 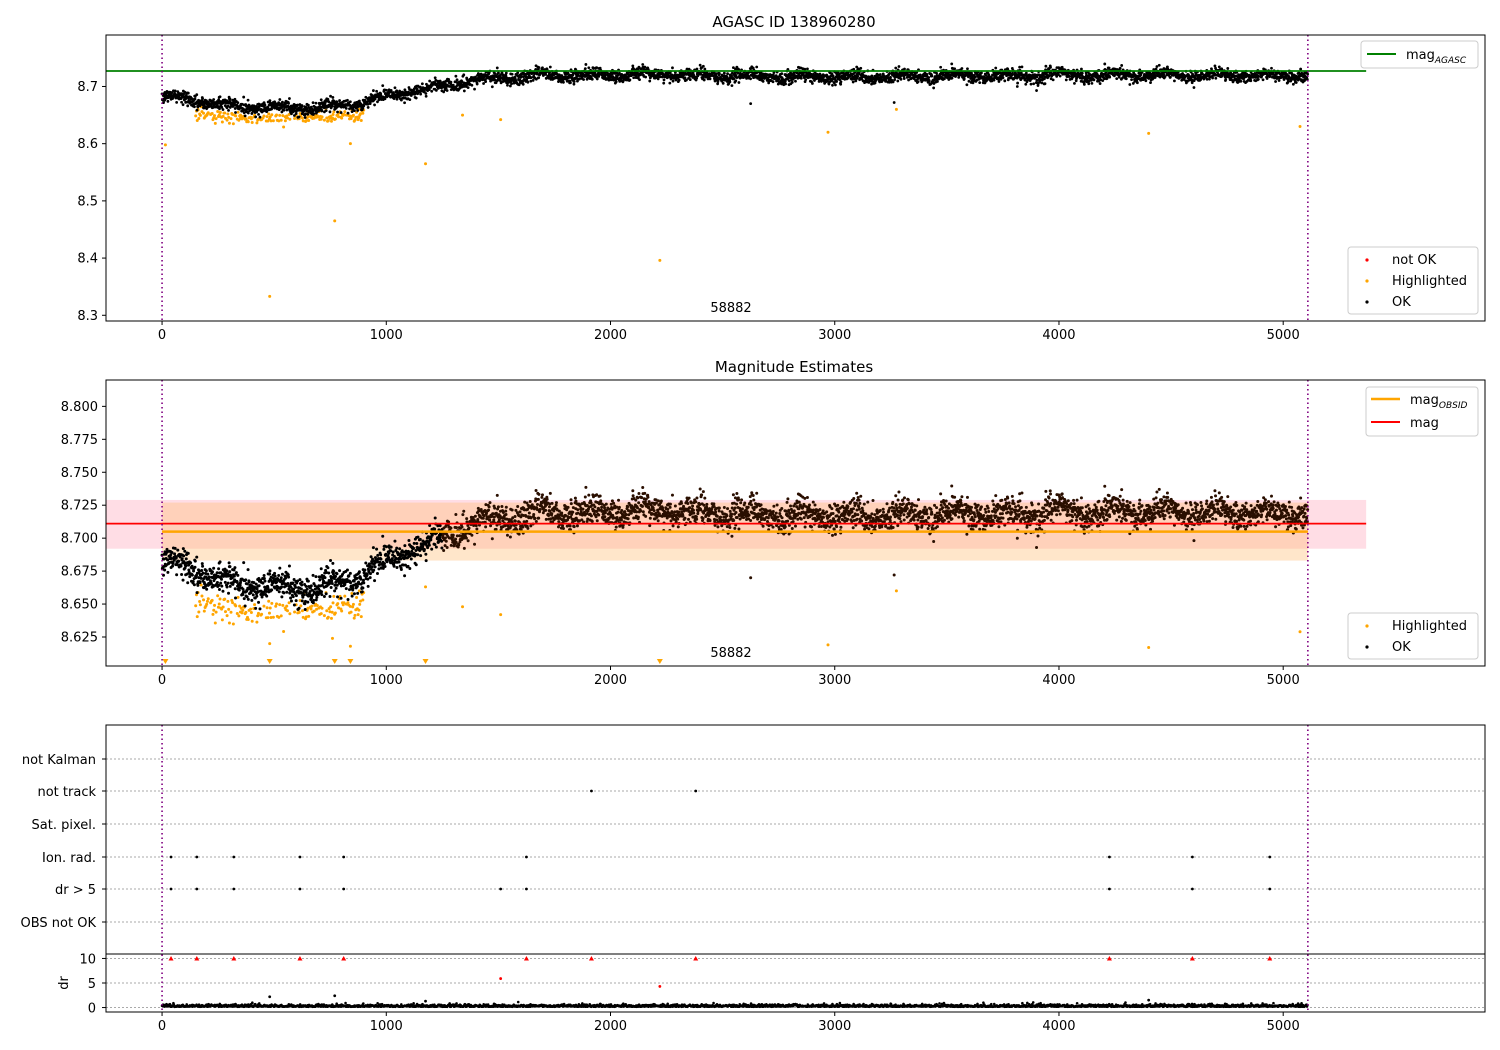 I want to click on x-tick-label: 3000, so click(x=834, y=335).